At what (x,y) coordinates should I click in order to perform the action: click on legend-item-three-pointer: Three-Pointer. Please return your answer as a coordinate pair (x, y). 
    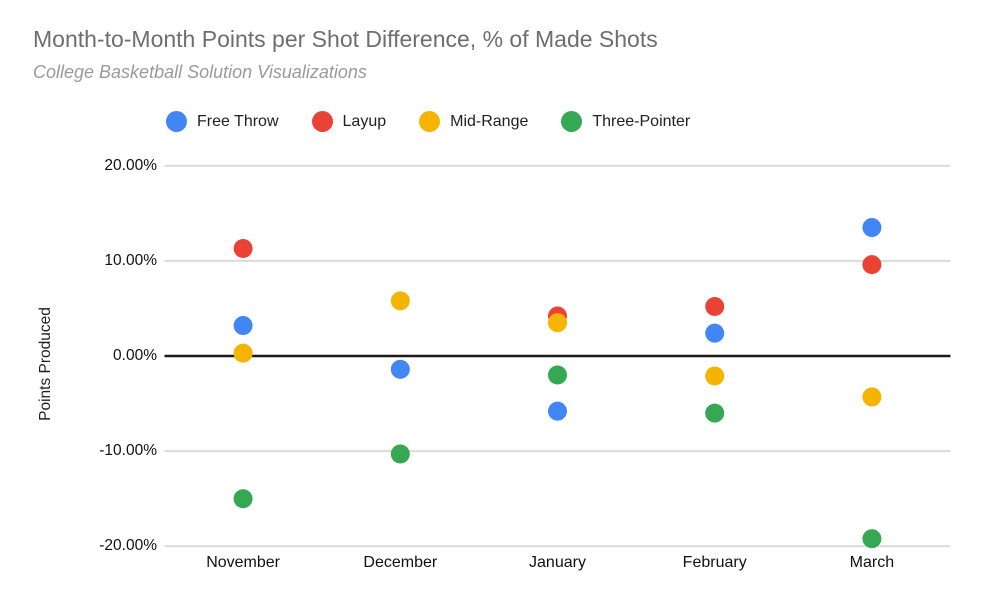
    Looking at the image, I should click on (625, 121).